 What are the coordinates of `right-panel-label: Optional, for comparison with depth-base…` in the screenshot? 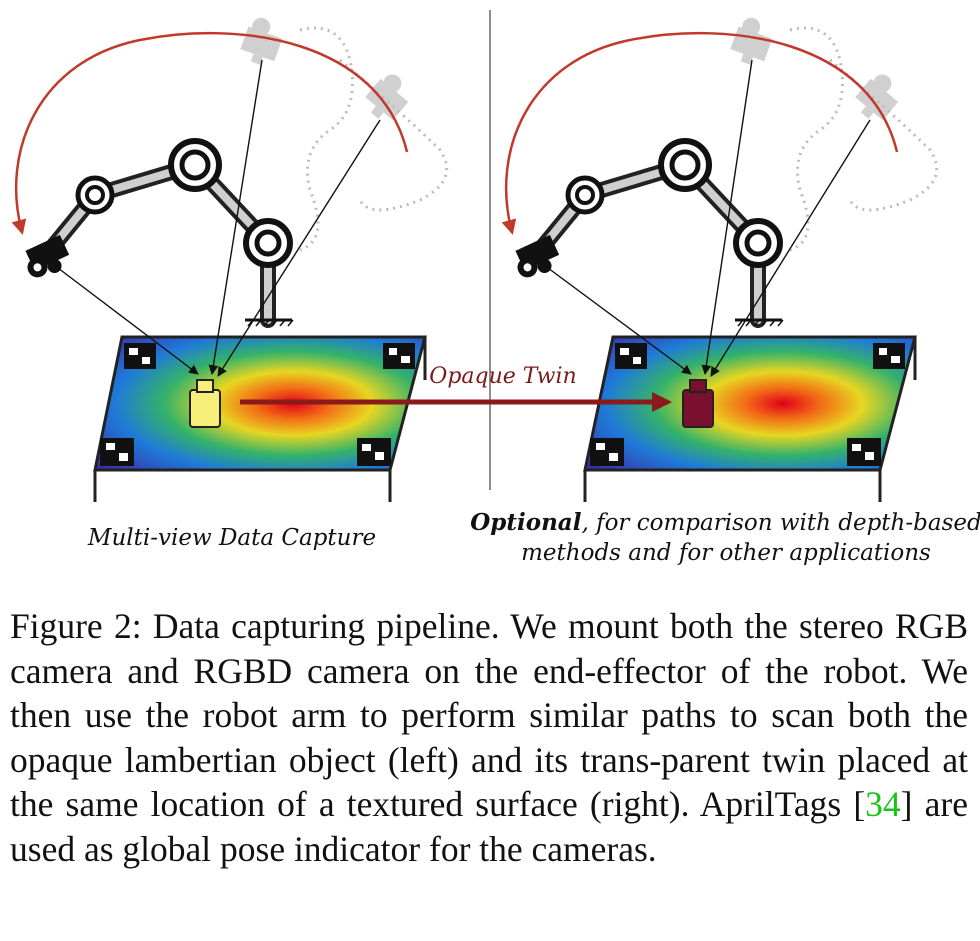 It's located at (725, 522).